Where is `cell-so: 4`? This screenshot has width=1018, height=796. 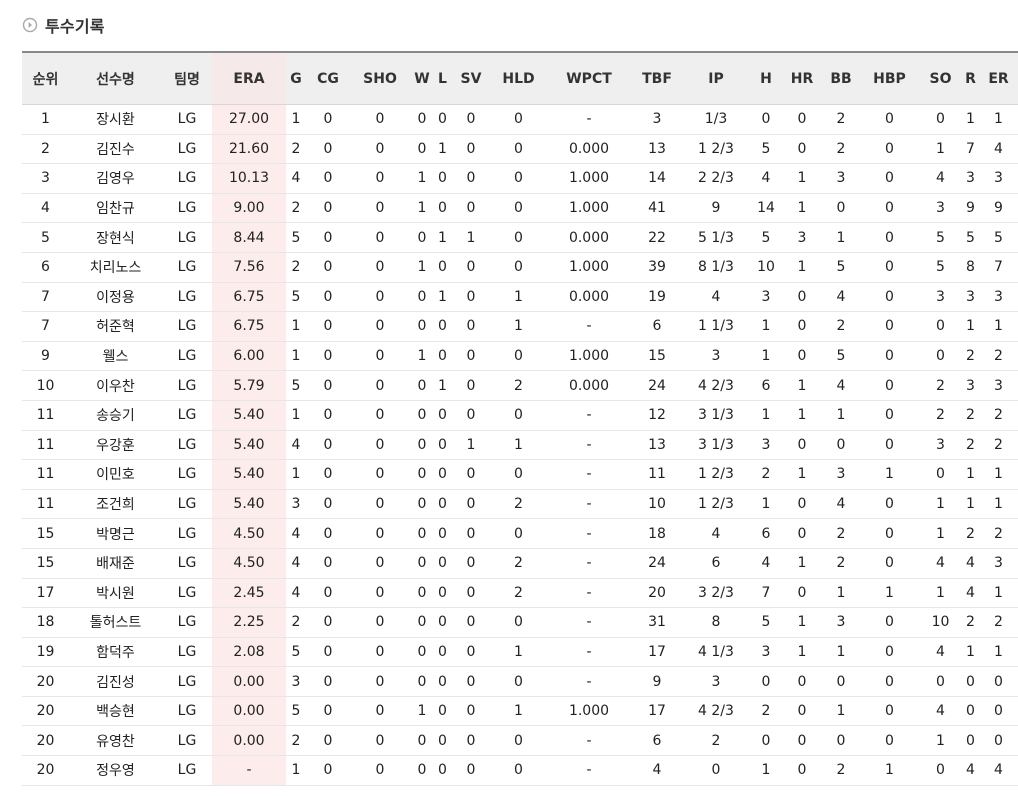 cell-so: 4 is located at coordinates (940, 178).